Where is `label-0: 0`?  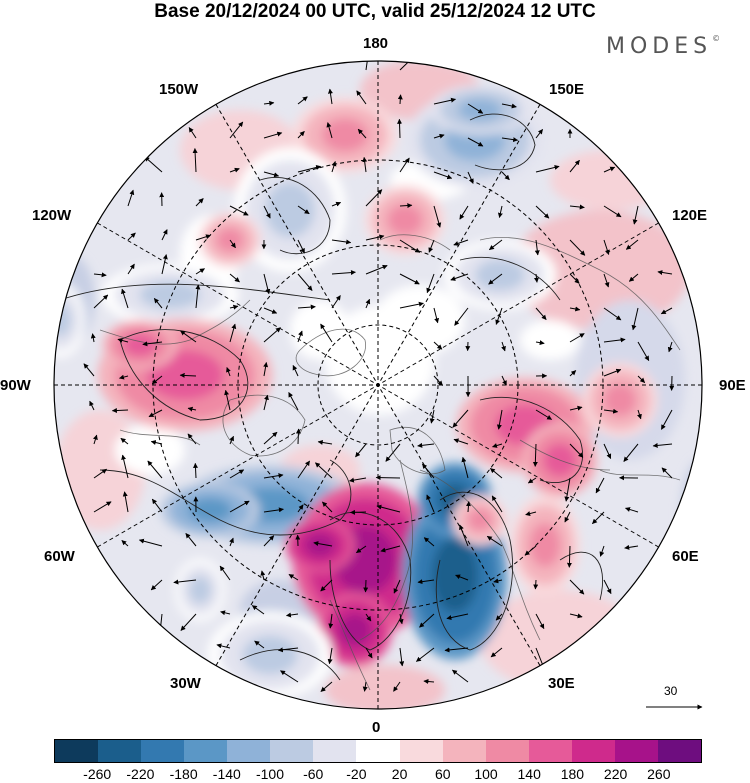
label-0: 0 is located at coordinates (376, 727).